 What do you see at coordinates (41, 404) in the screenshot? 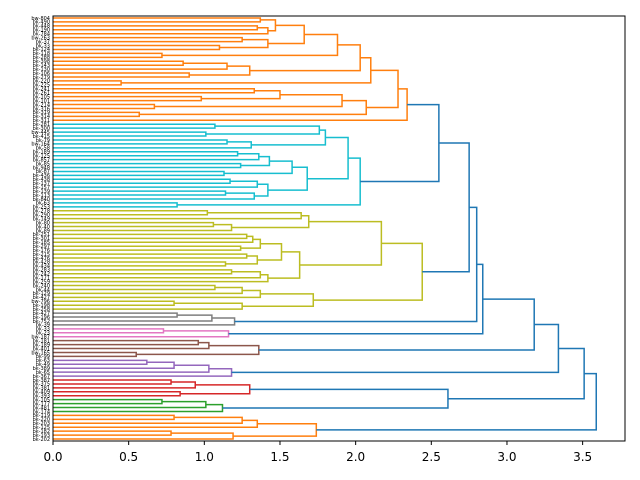
I see `leaf-label: bk-177` at bounding box center [41, 404].